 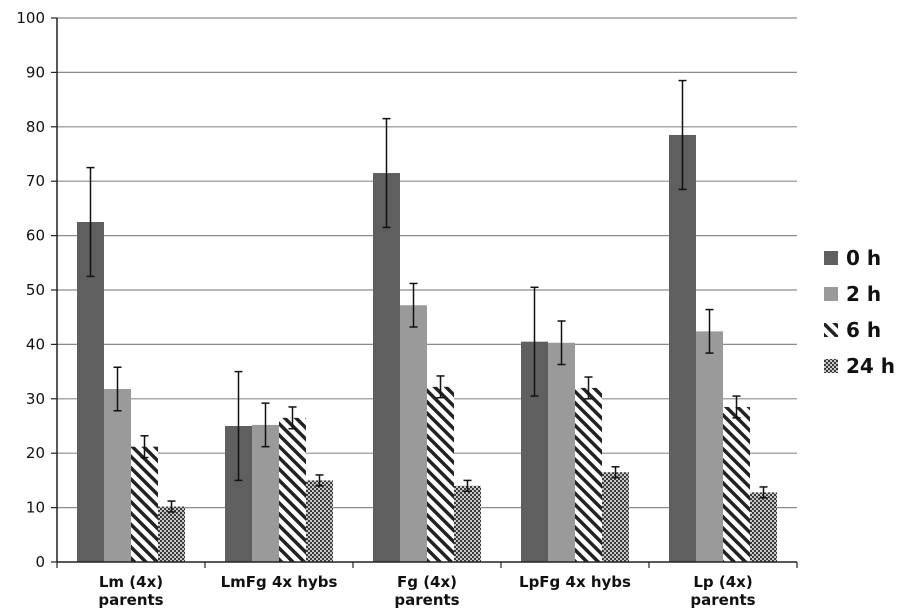 I want to click on x-category-label: LpFg 4x hybs, so click(x=575, y=582).